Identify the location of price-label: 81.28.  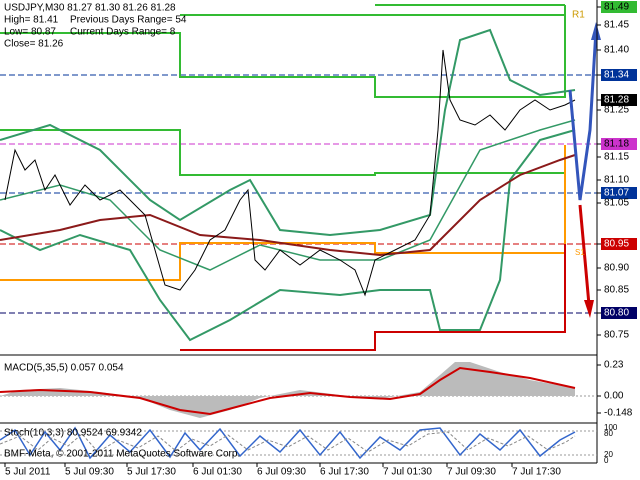
(616, 100).